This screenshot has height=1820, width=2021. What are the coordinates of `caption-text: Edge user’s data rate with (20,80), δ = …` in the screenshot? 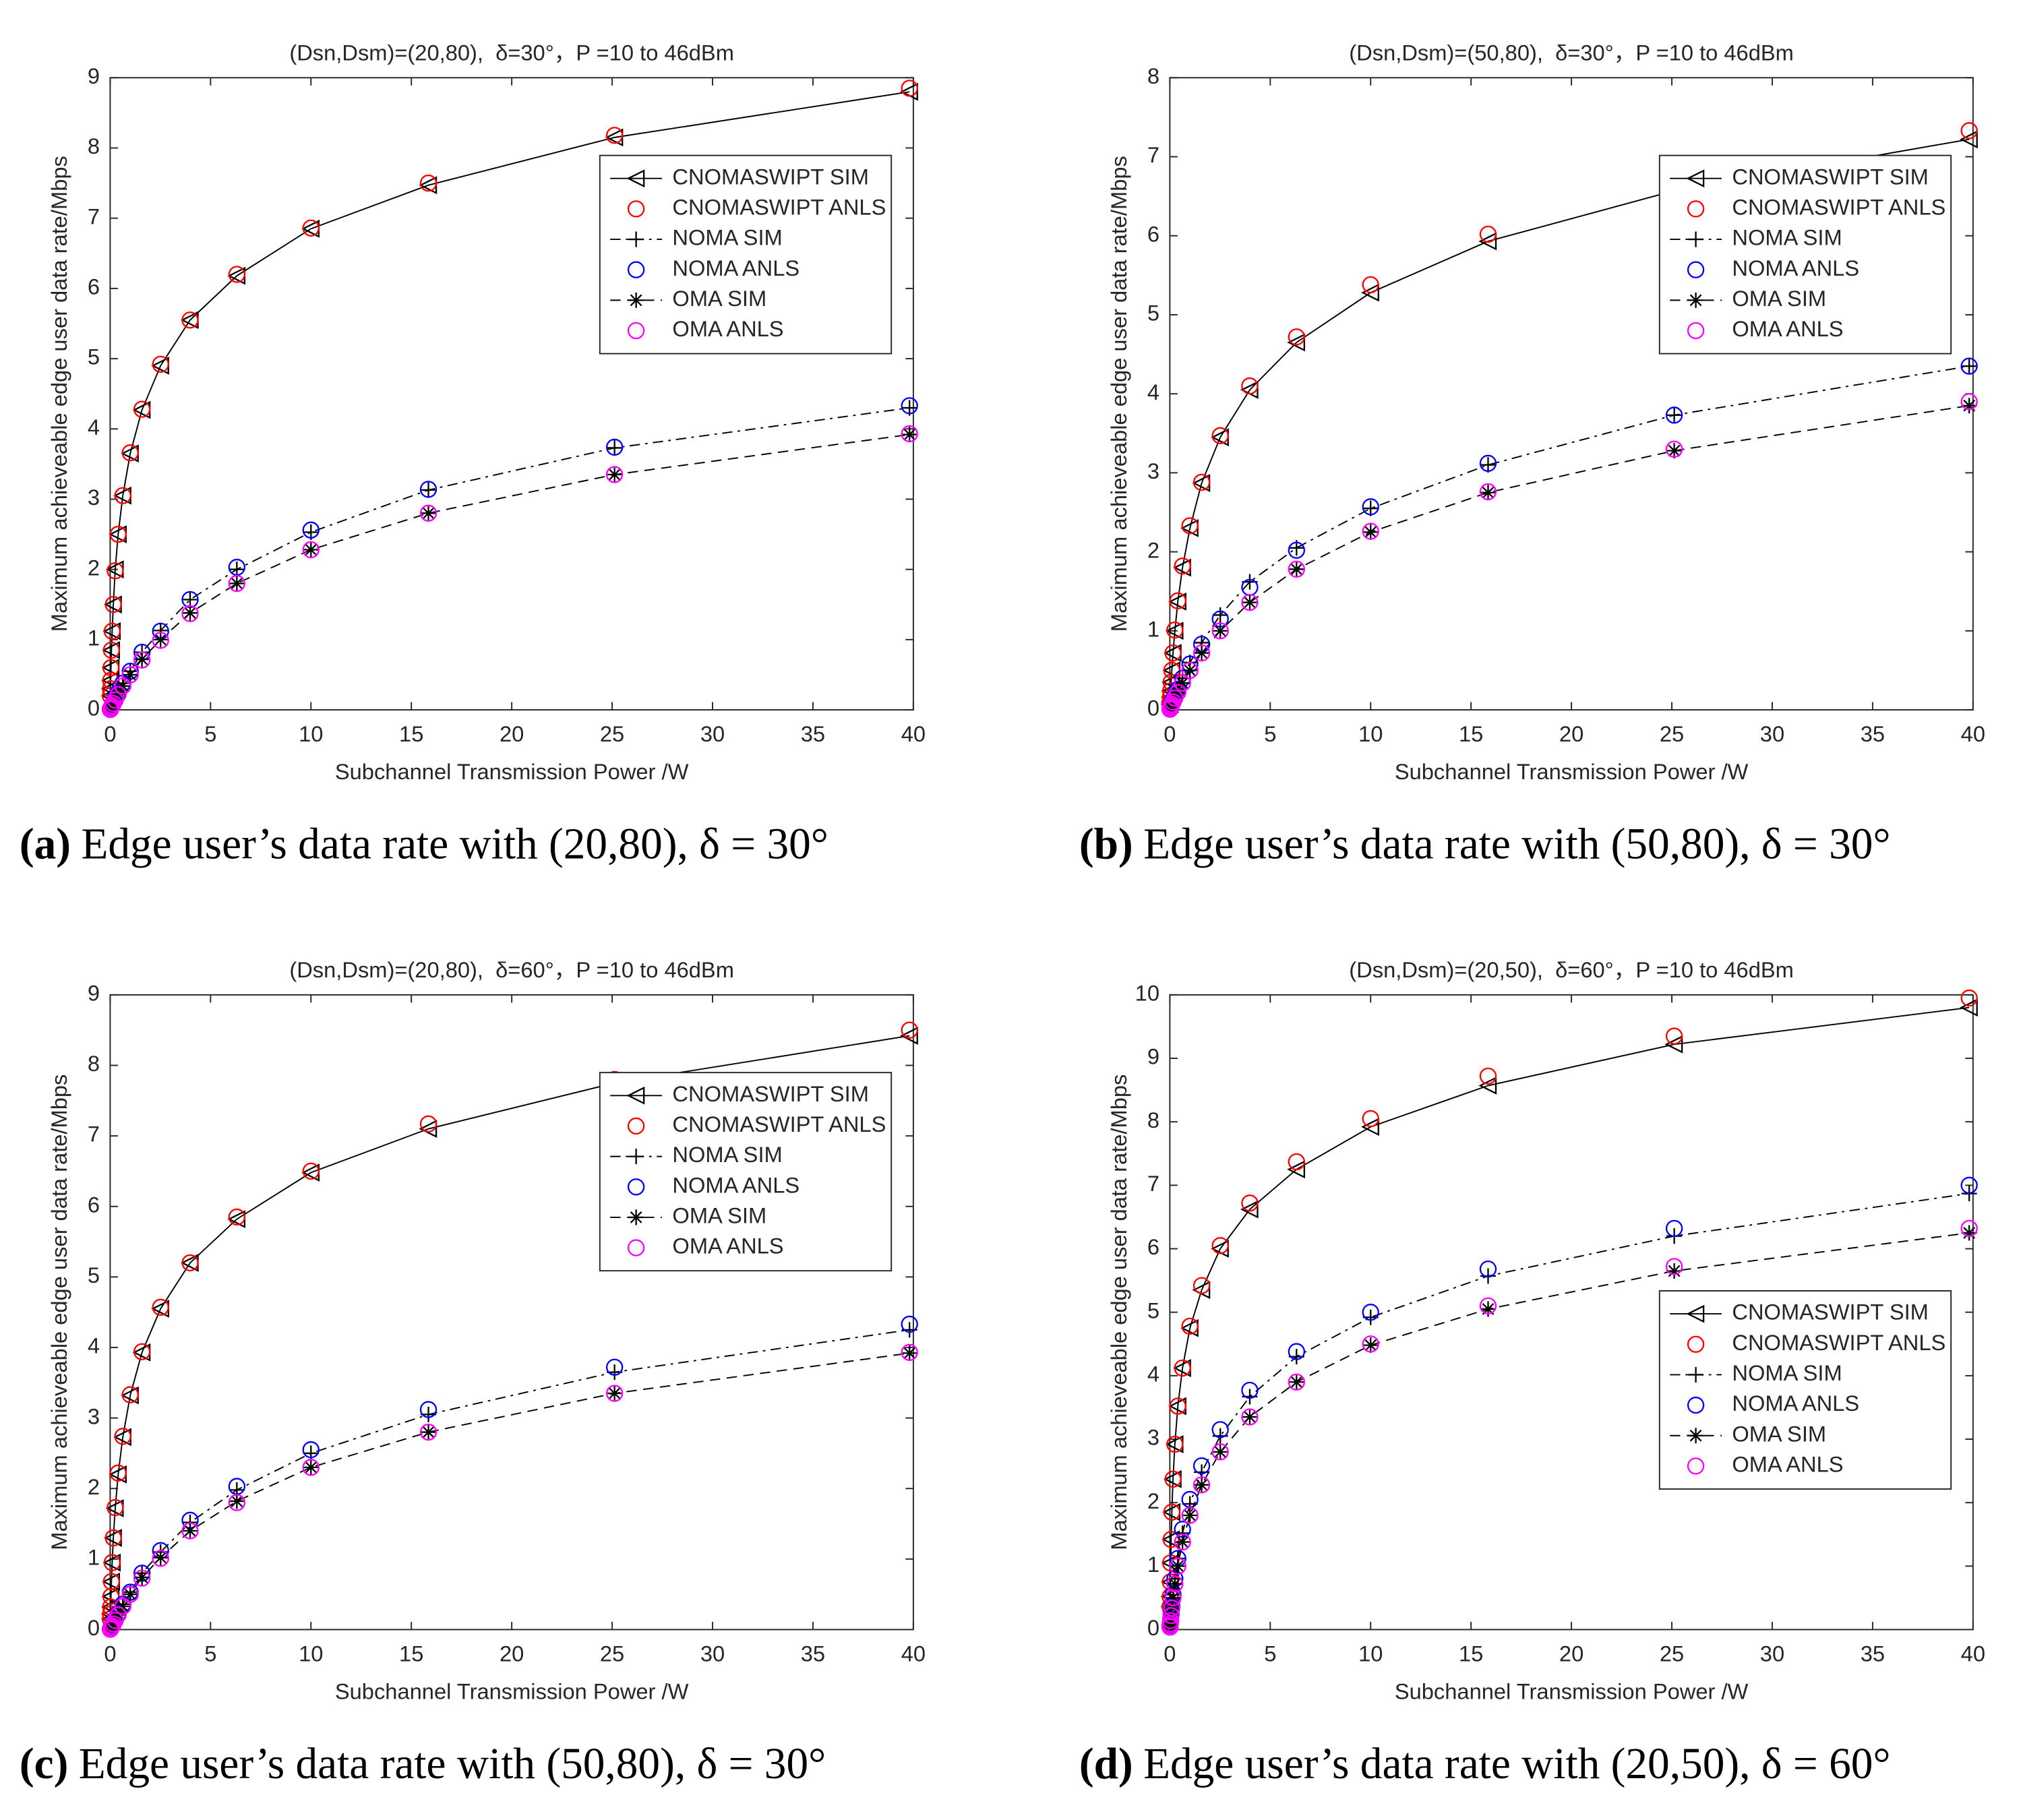 It's located at (454, 844).